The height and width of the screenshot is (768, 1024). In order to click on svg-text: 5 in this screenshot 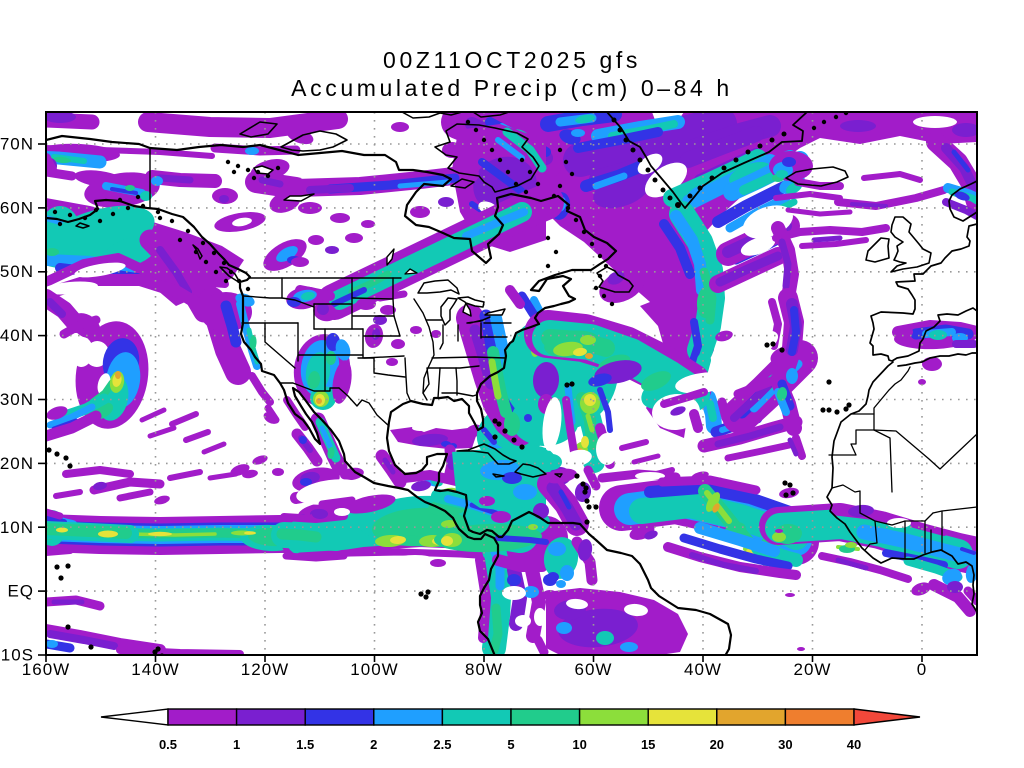, I will do `click(510, 744)`.